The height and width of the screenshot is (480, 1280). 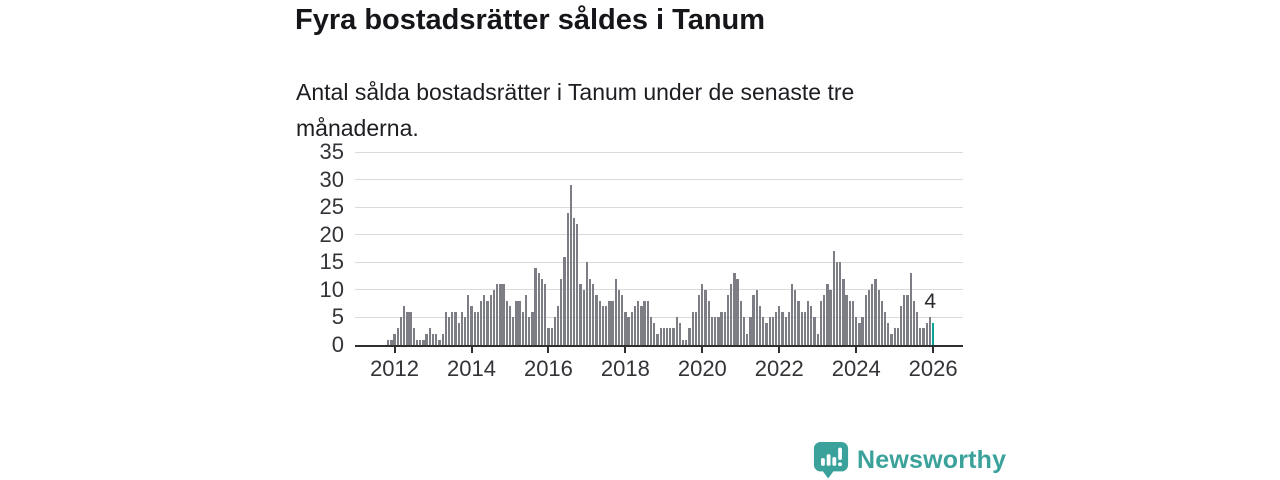 I want to click on y-tick-label: 5, so click(x=337, y=317).